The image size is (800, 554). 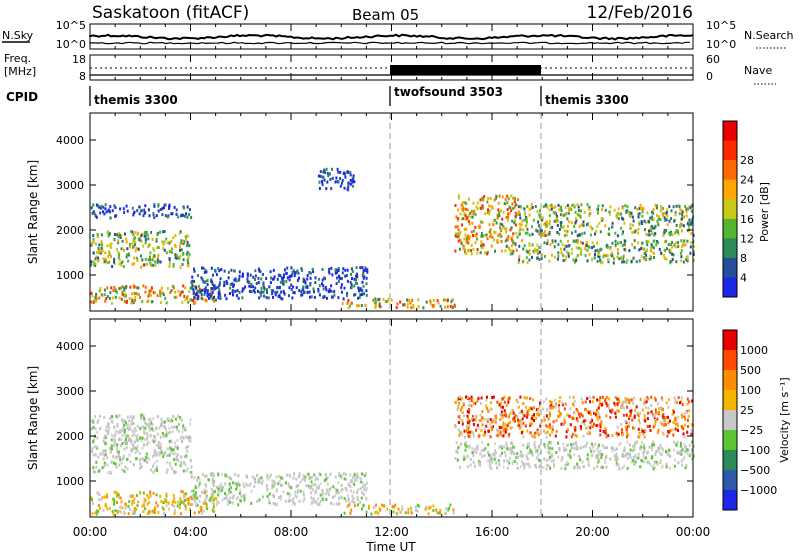 I want to click on colorbar-swatch, so click(x=730, y=189).